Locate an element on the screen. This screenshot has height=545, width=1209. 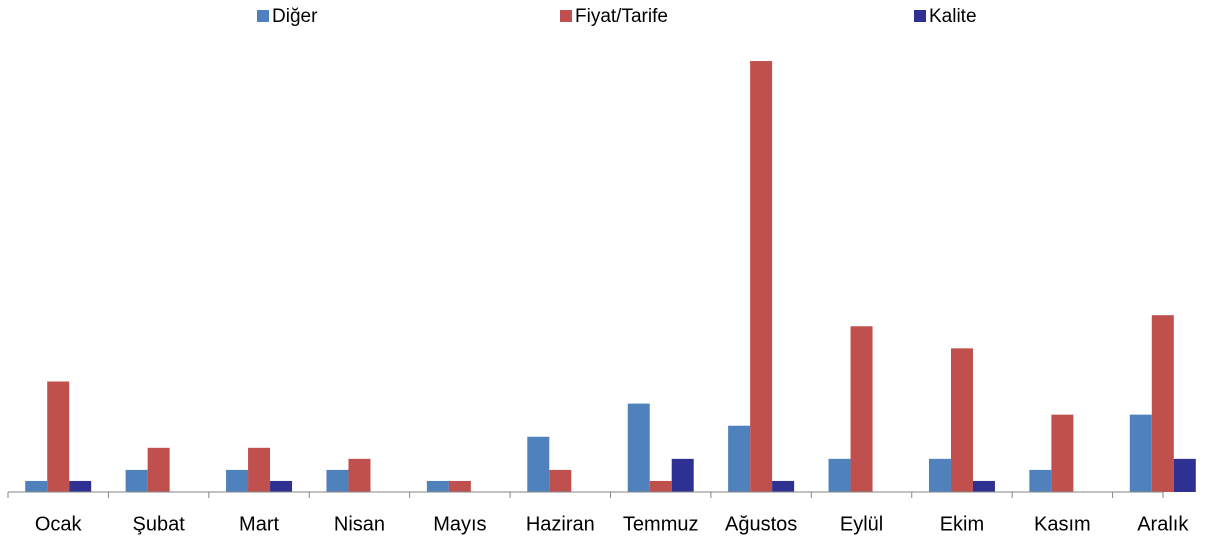
x-tick-label: Eylül is located at coordinates (861, 524).